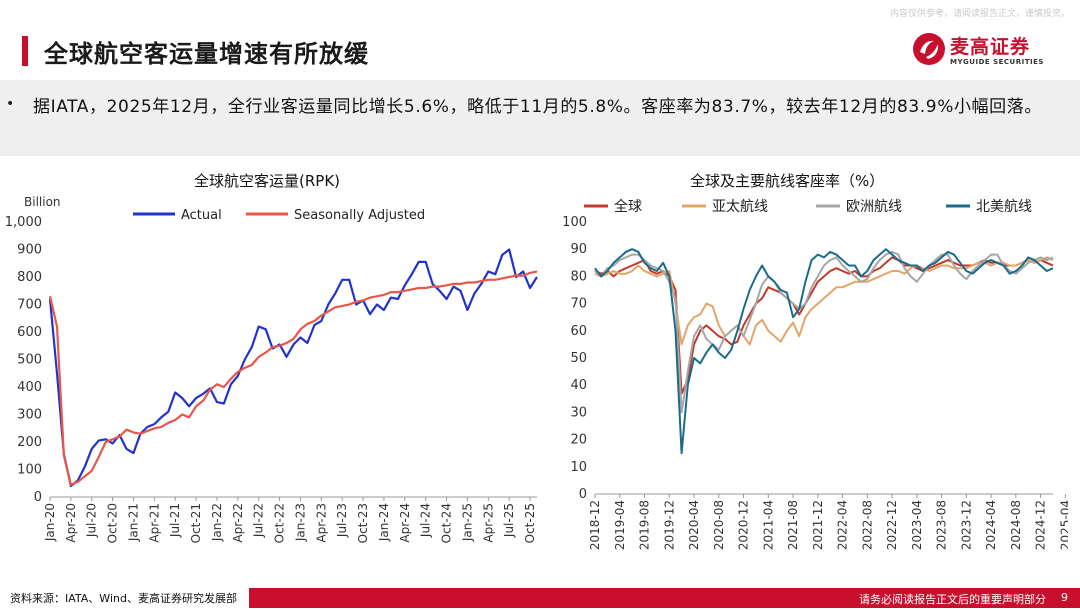 This screenshot has height=610, width=1080. Describe the element at coordinates (201, 215) in the screenshot. I see `rpk-legend-label: Actual` at that location.